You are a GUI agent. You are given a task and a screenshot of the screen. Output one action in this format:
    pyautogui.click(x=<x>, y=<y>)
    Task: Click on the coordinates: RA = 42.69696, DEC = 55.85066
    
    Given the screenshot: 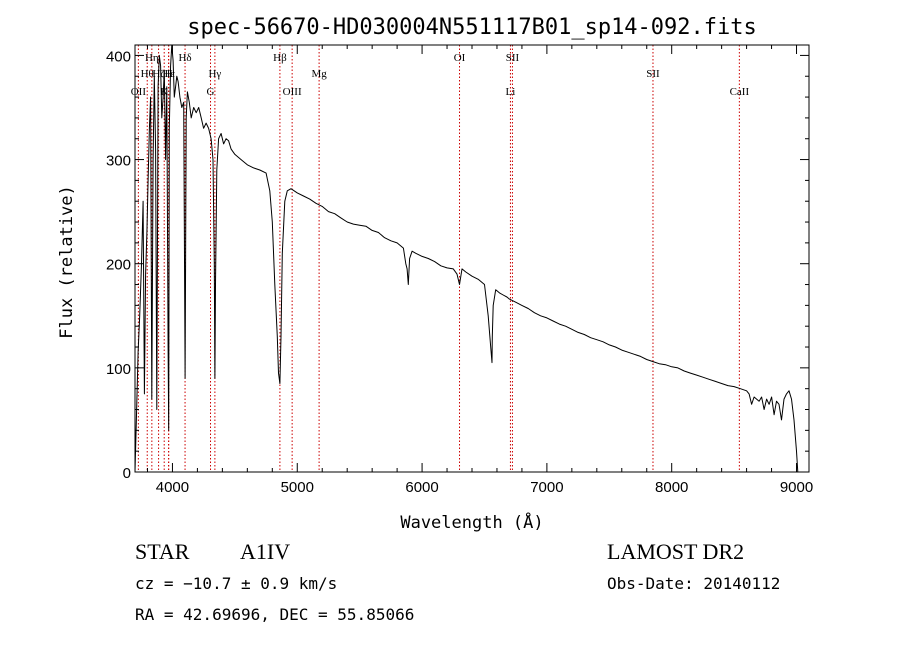 What is the action you would take?
    pyautogui.click(x=274, y=614)
    